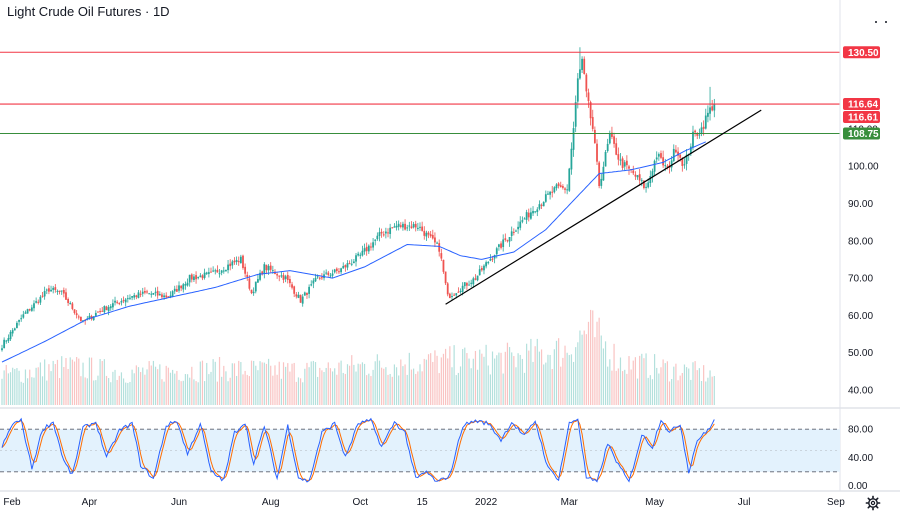  Describe the element at coordinates (358, 450) in the screenshot. I see `stochastic-k-line` at that location.